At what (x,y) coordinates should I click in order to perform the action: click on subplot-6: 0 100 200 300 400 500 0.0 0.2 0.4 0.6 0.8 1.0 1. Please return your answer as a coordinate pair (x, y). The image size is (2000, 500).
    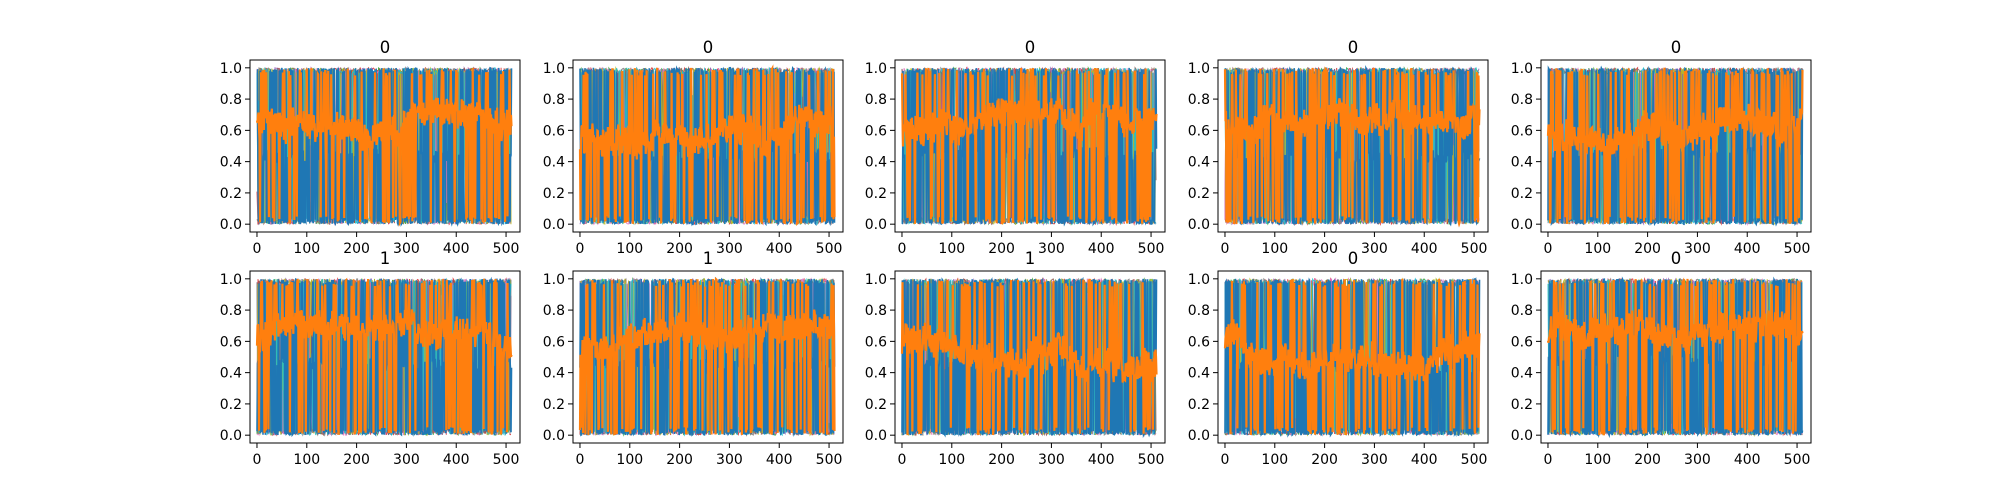
    Looking at the image, I should click on (693, 358).